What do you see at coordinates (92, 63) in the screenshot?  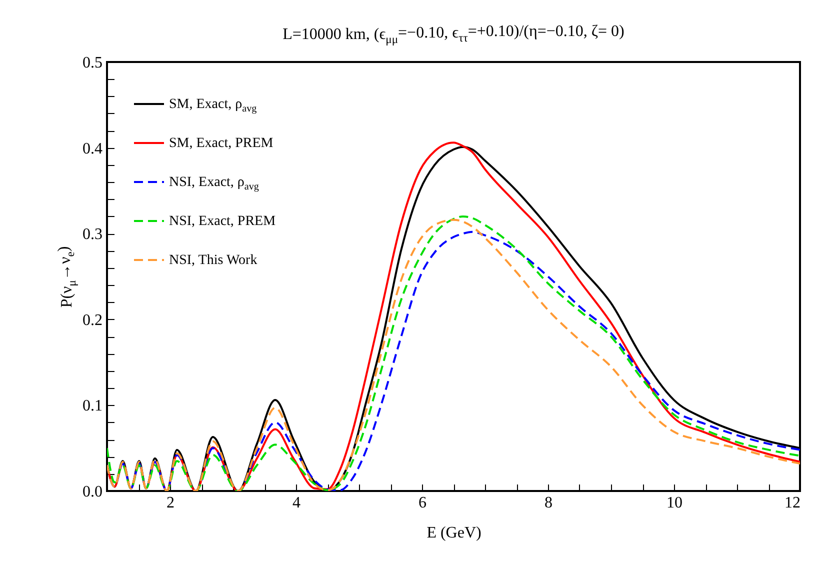 I see `y-tick-label: 0.5` at bounding box center [92, 63].